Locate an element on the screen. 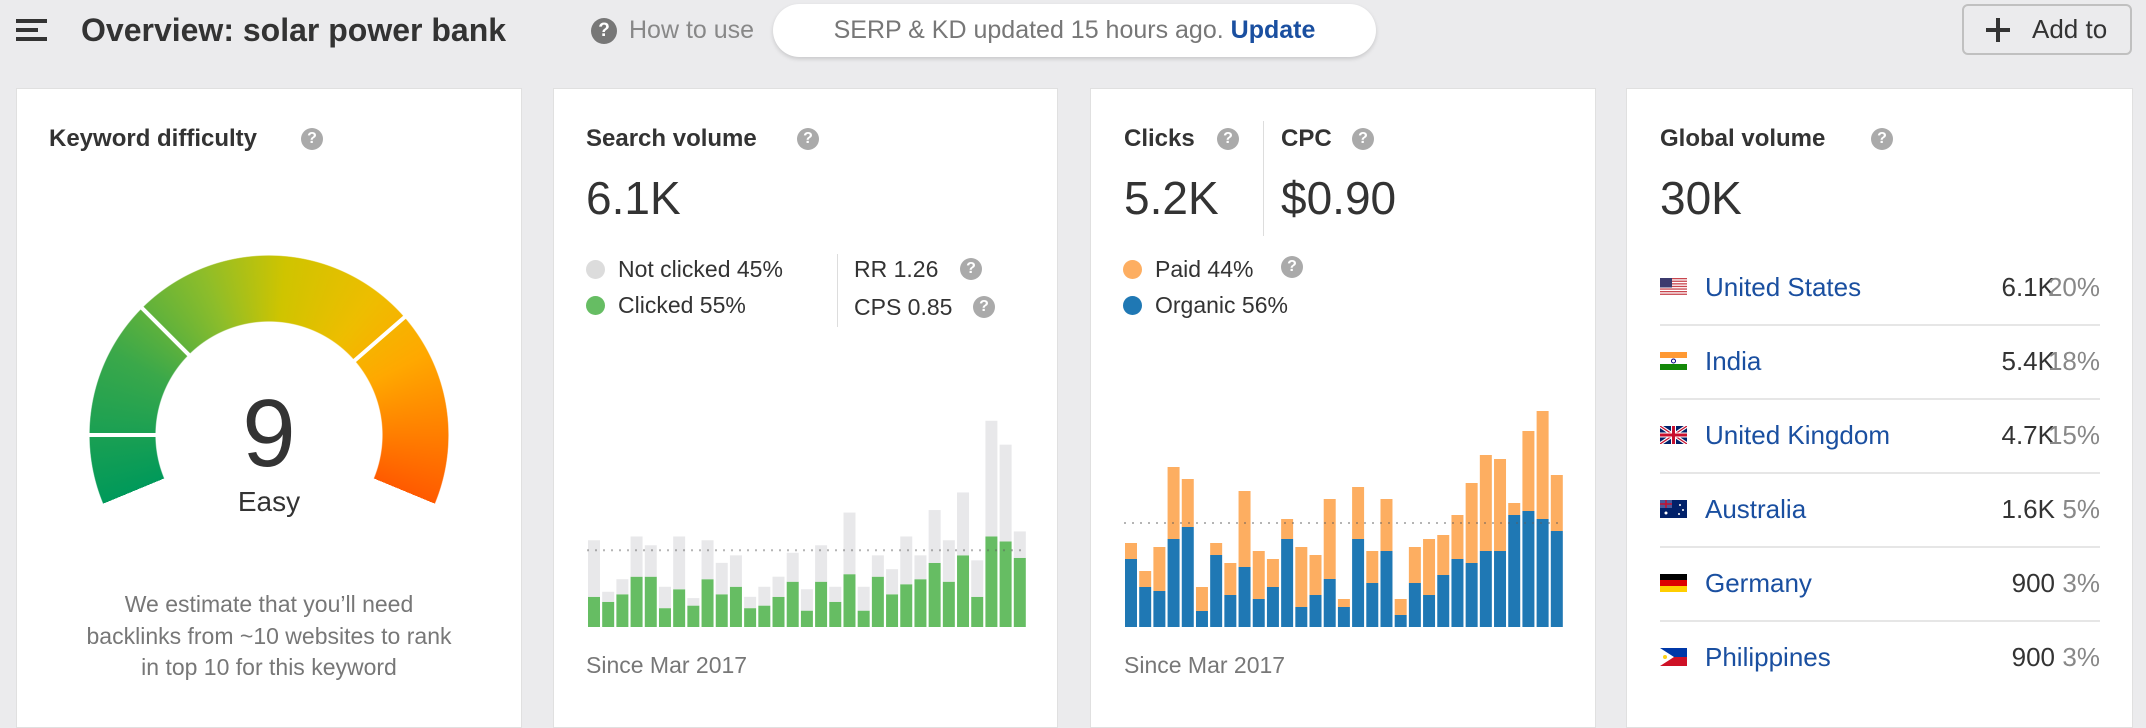  country-link: United Kingdom is located at coordinates (1797, 435).